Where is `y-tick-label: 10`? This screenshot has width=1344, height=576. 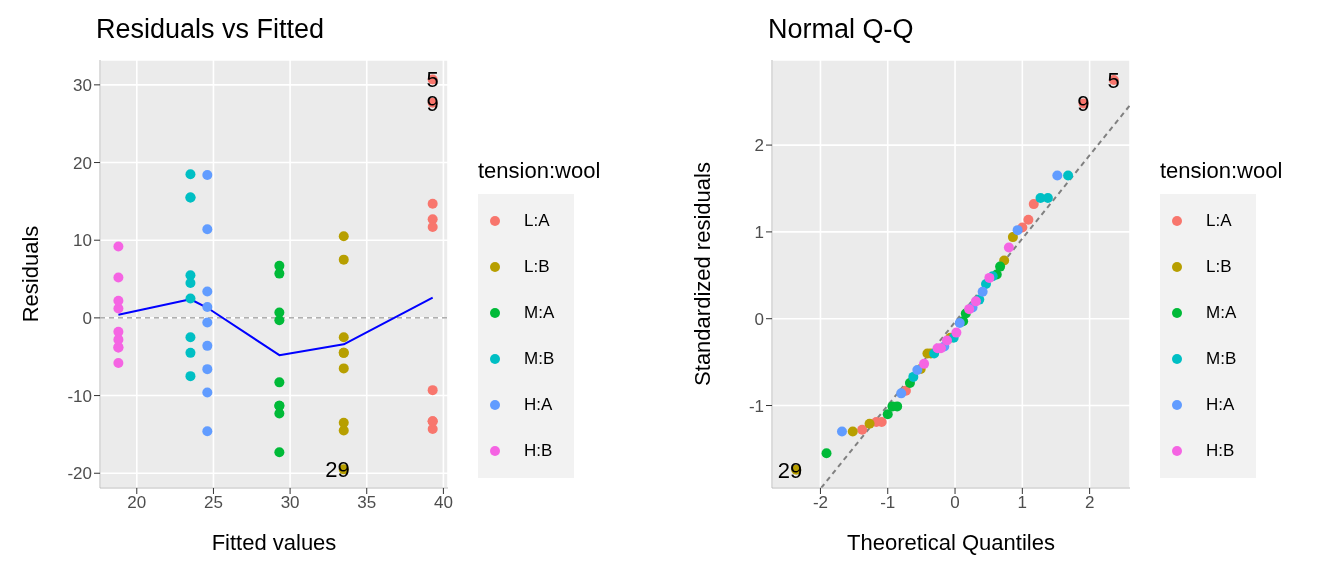 y-tick-label: 10 is located at coordinates (82, 241).